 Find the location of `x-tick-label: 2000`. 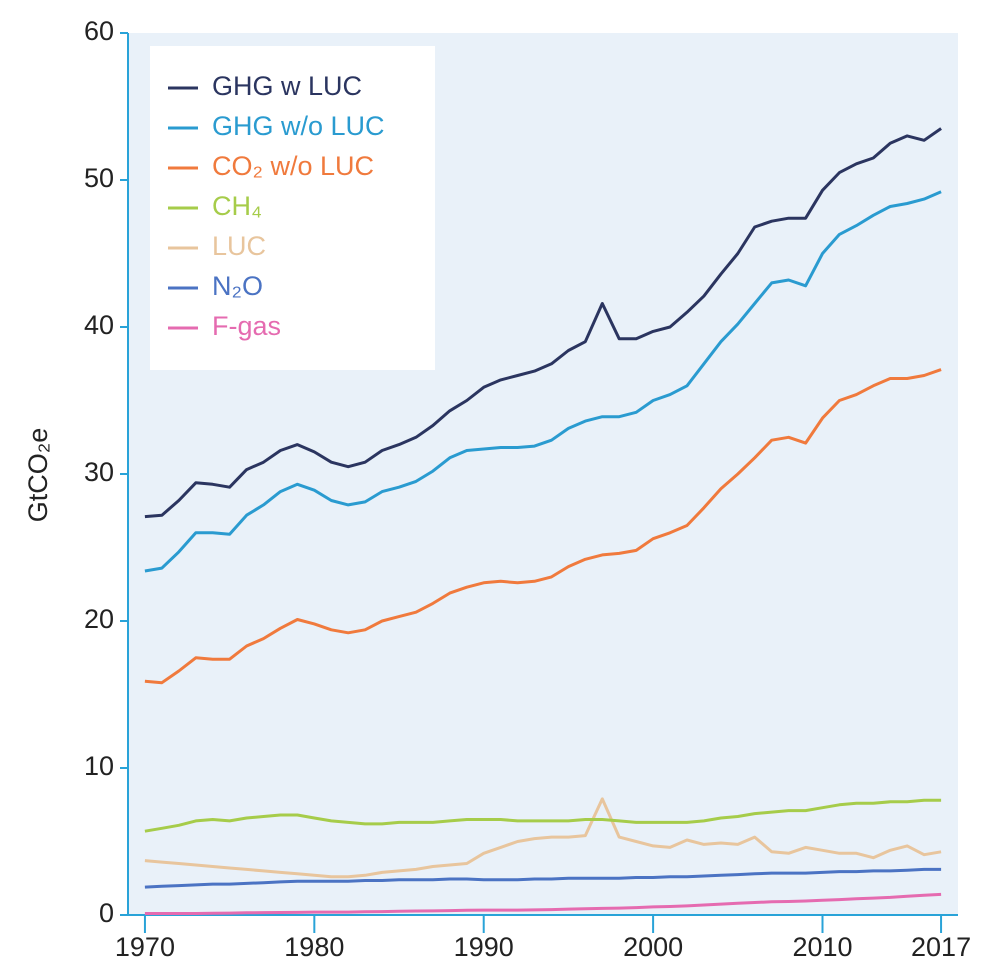

x-tick-label: 2000 is located at coordinates (653, 947).